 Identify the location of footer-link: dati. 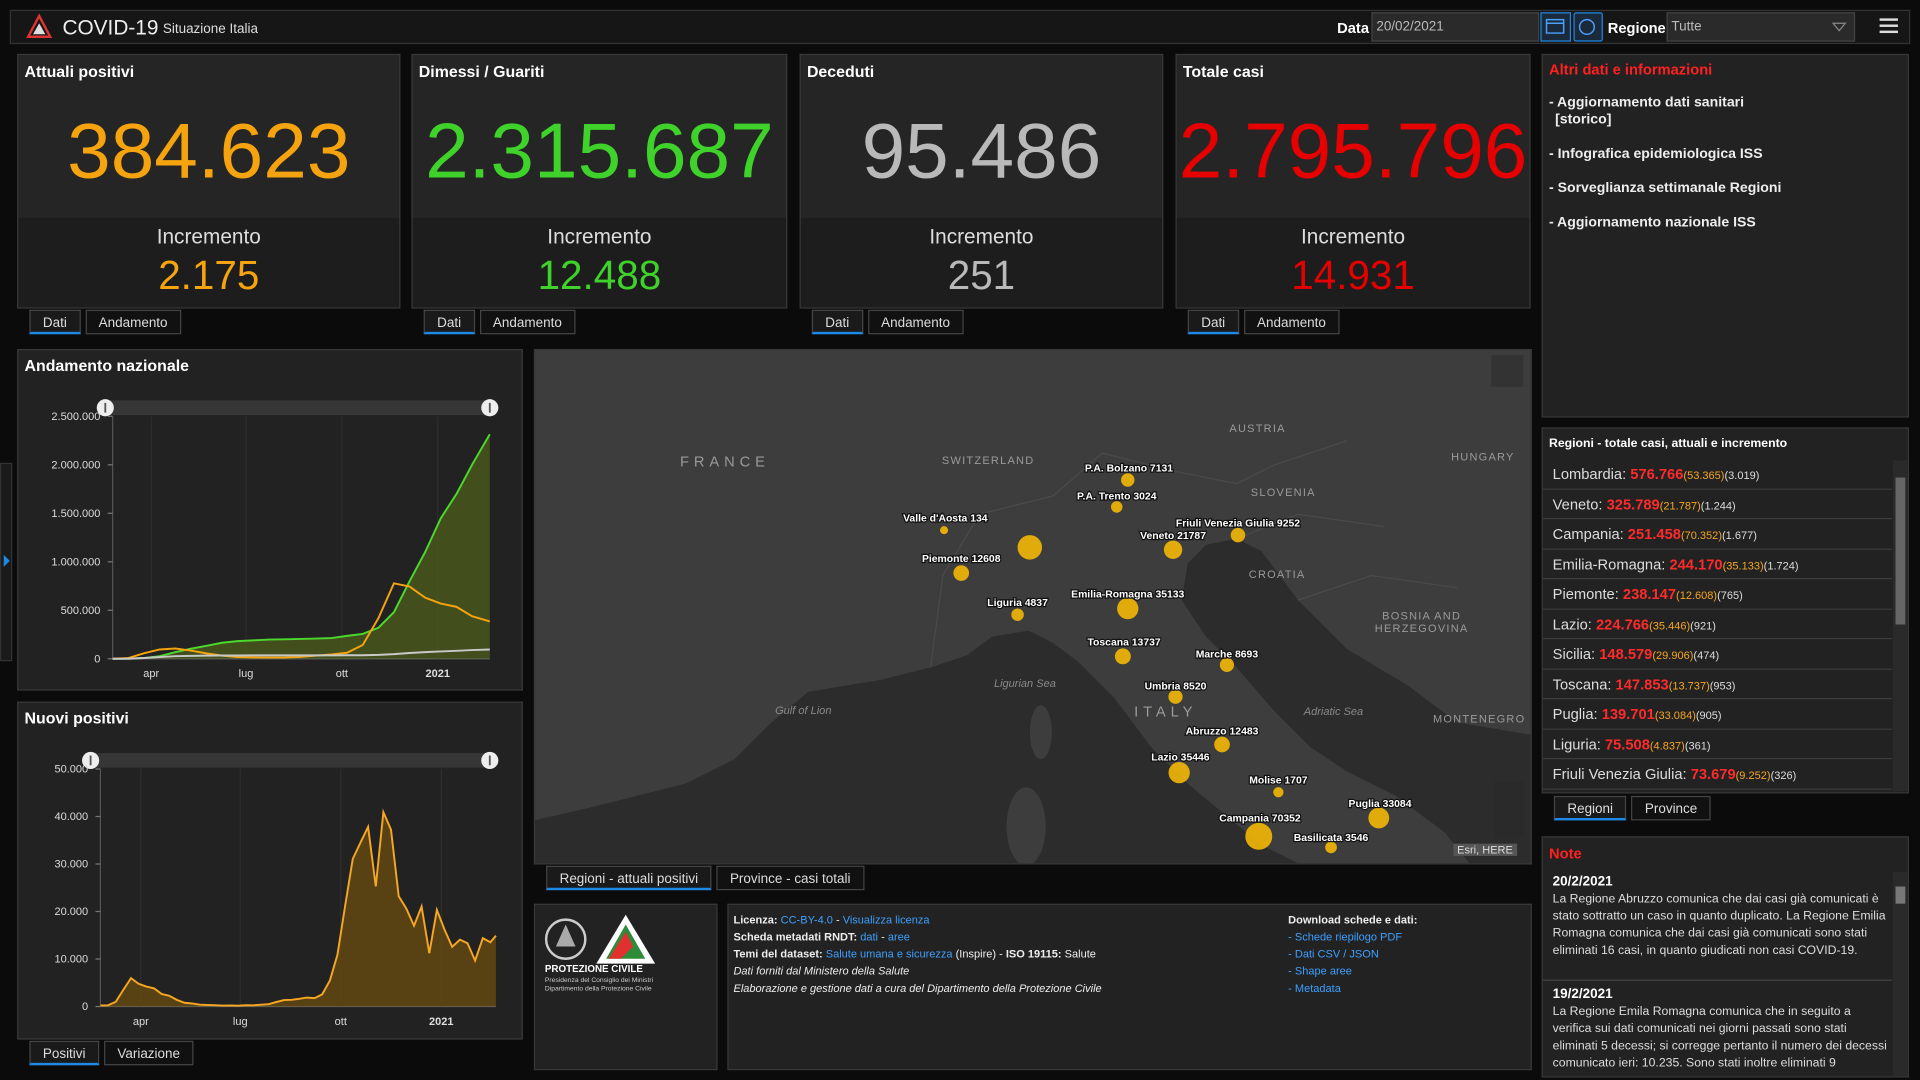
(869, 936).